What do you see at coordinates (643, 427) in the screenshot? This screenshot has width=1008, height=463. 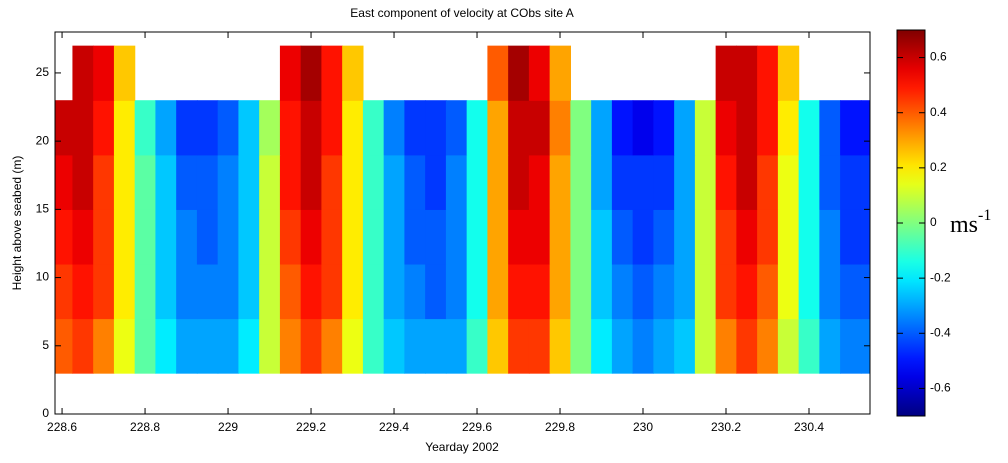 I see `x-tick-label: 230` at bounding box center [643, 427].